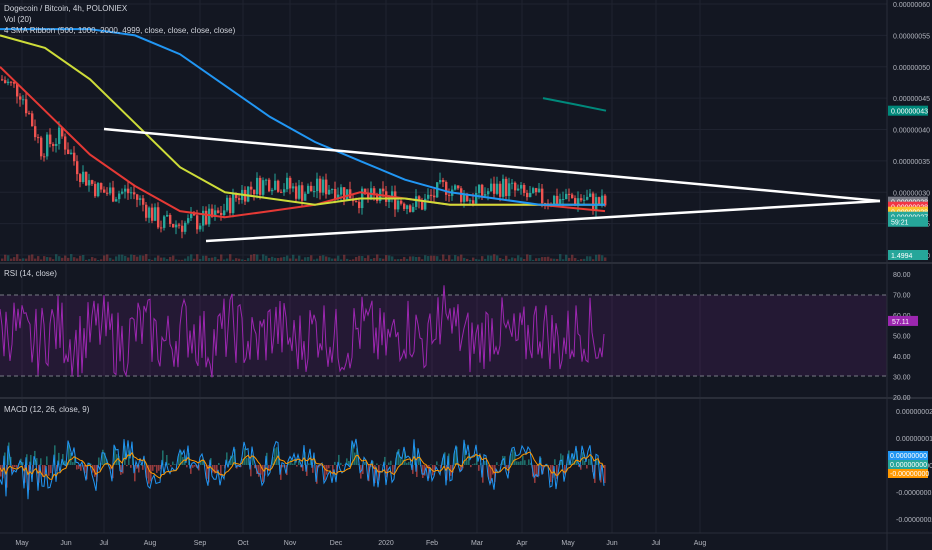 The image size is (932, 550). What do you see at coordinates (104, 543) in the screenshot?
I see `time-tick-label: Jul` at bounding box center [104, 543].